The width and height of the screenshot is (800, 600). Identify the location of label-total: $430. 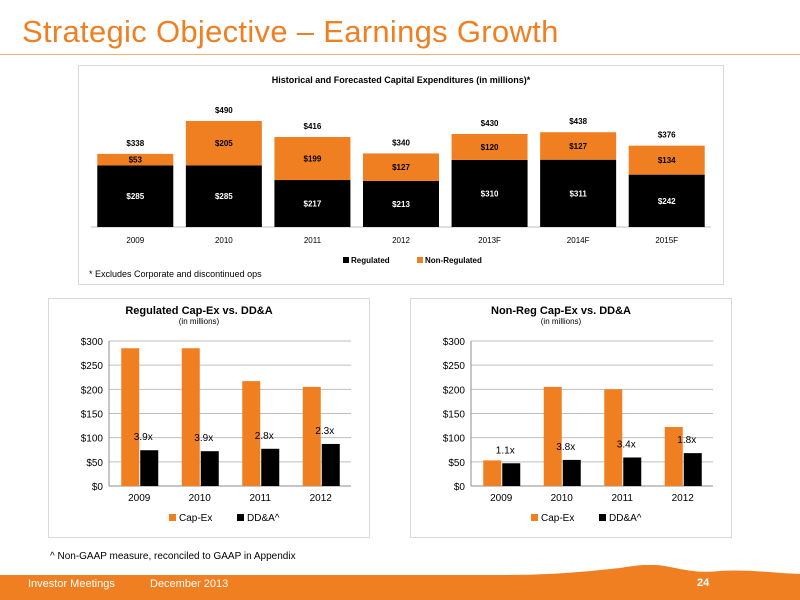
(490, 123).